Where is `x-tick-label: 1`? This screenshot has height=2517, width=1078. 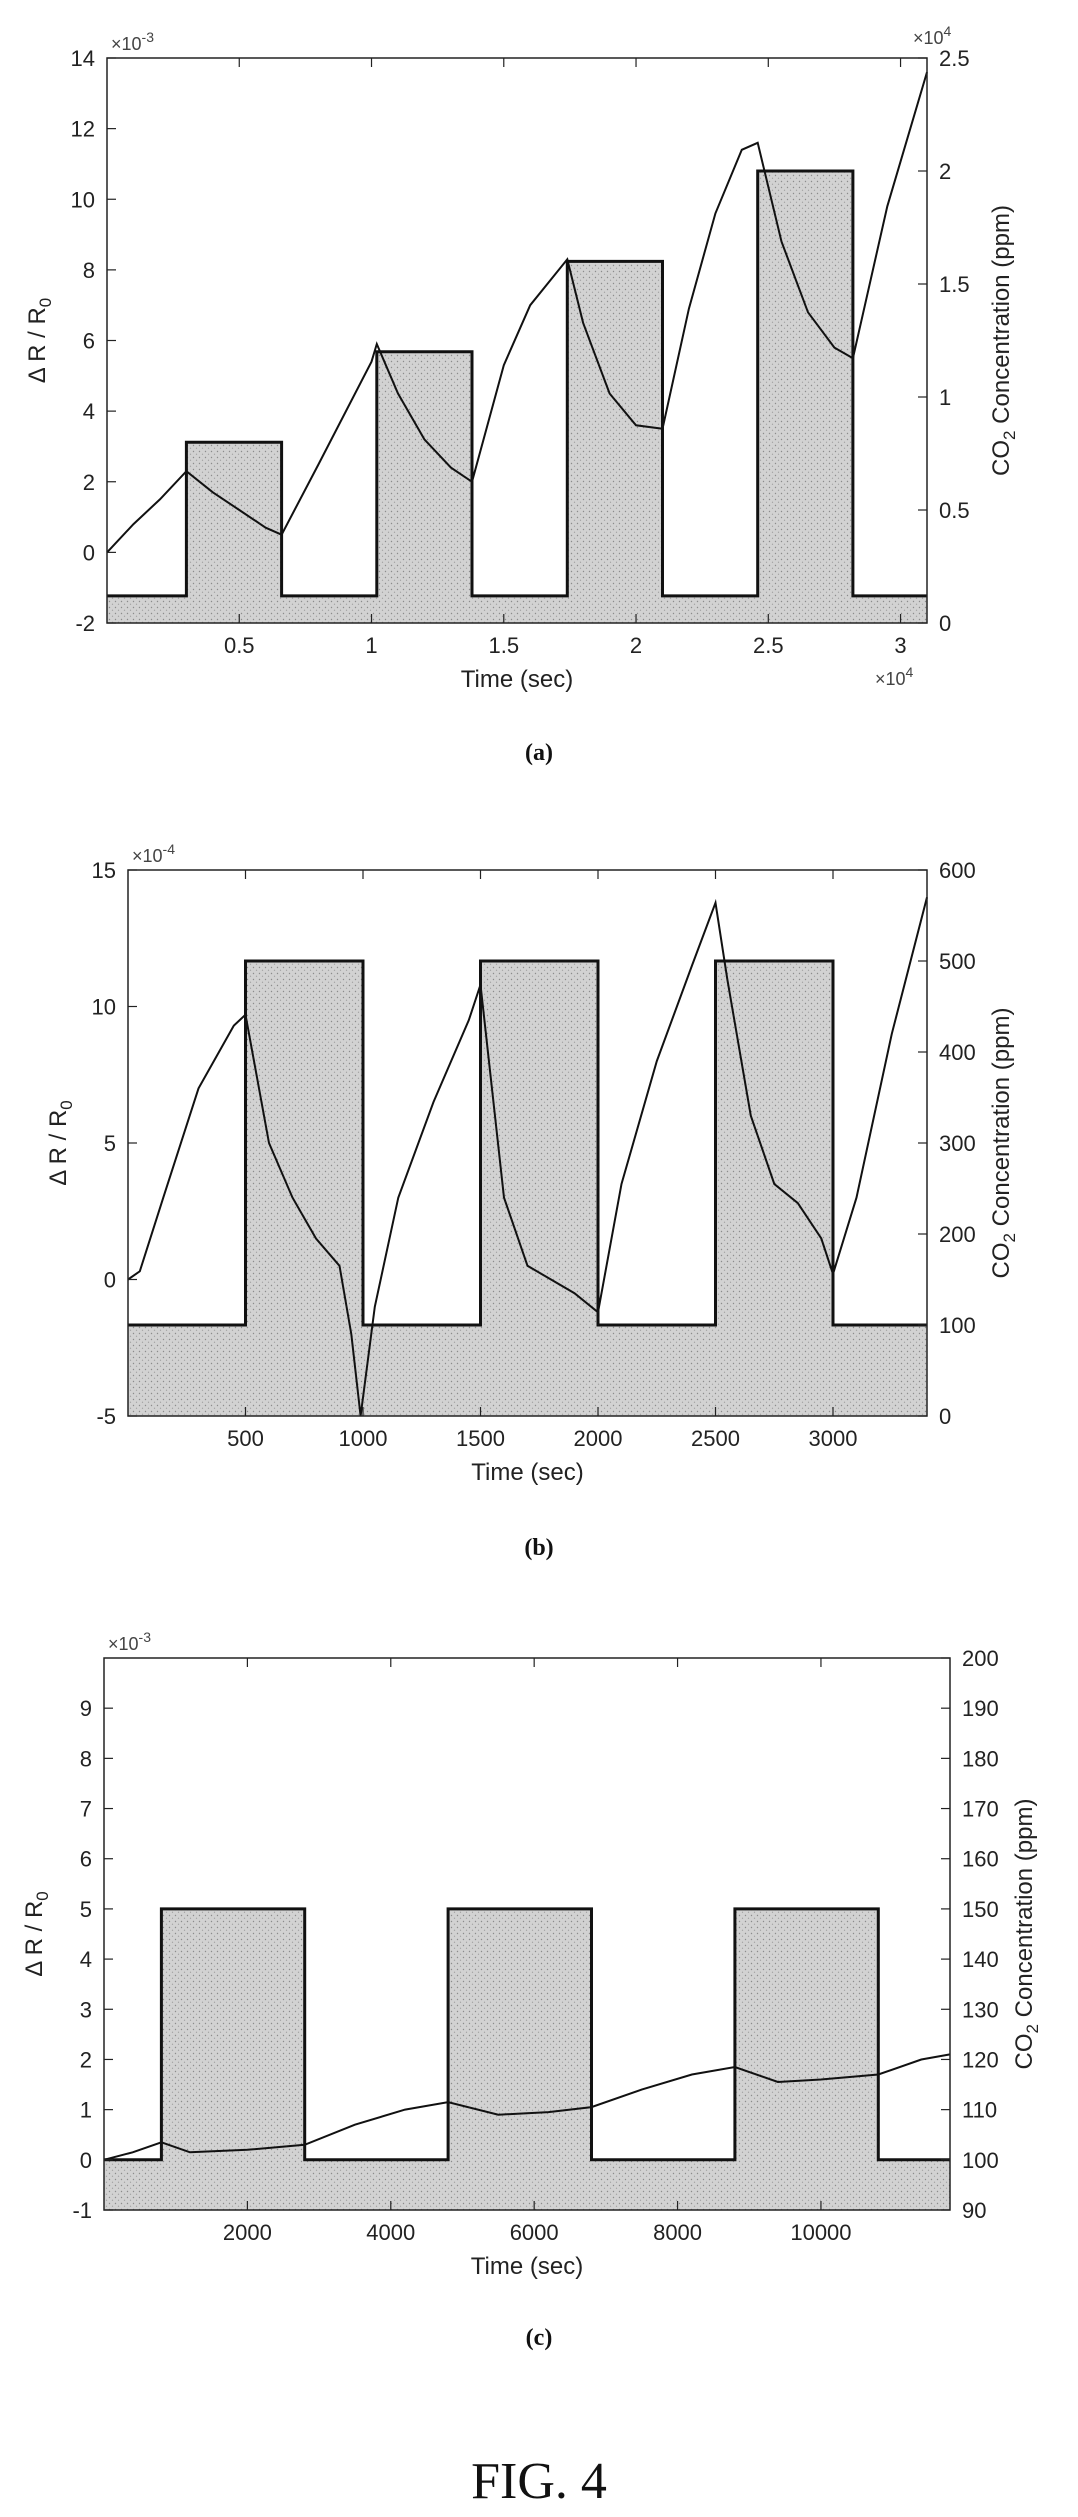
x-tick-label: 1 is located at coordinates (371, 645).